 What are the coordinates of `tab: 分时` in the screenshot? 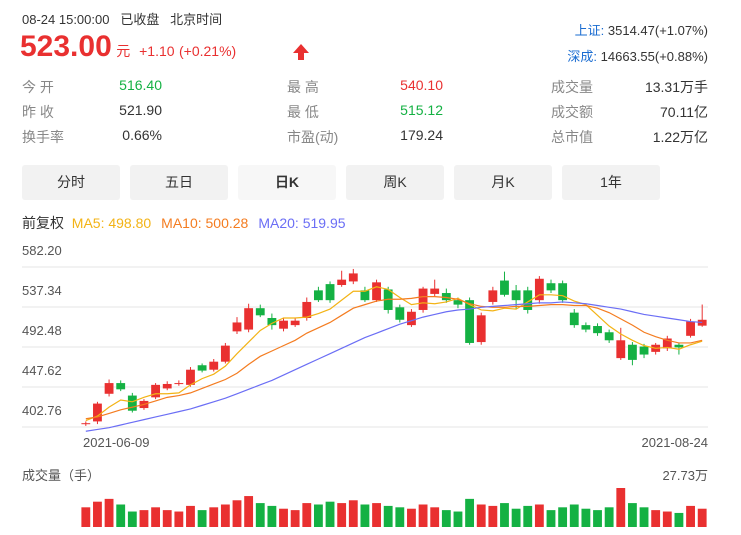 It's located at (71, 182).